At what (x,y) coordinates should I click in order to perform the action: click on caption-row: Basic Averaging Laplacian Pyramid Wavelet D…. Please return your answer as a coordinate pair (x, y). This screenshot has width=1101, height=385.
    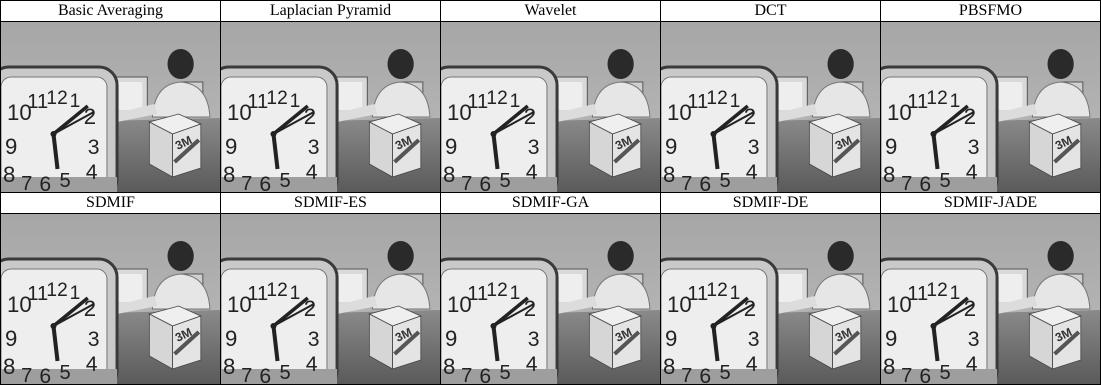
    Looking at the image, I should click on (550, 11).